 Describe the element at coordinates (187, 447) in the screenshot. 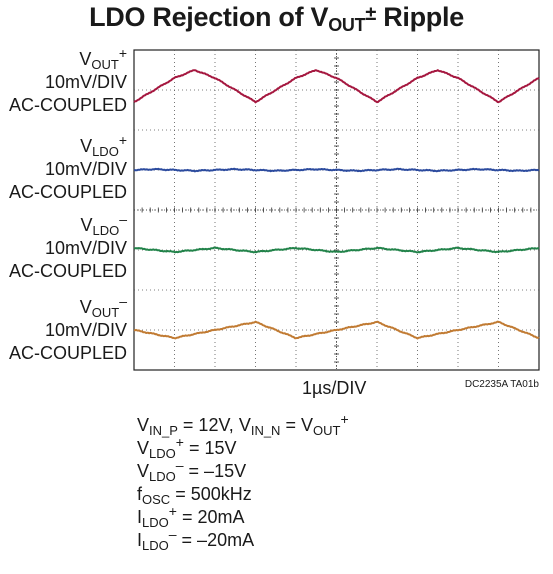

I see `condition-vldo-pos: VLDO+ = 15V` at that location.